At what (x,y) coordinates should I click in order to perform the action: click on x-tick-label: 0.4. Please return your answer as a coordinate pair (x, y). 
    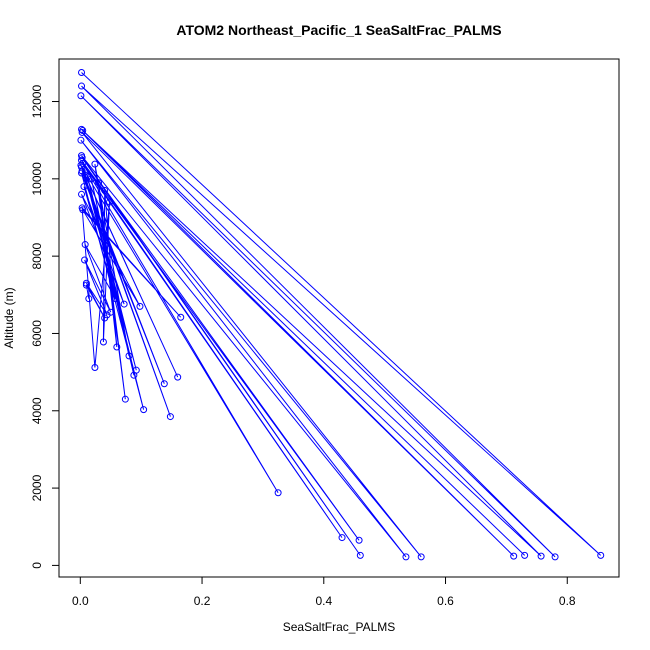
    Looking at the image, I should click on (323, 601).